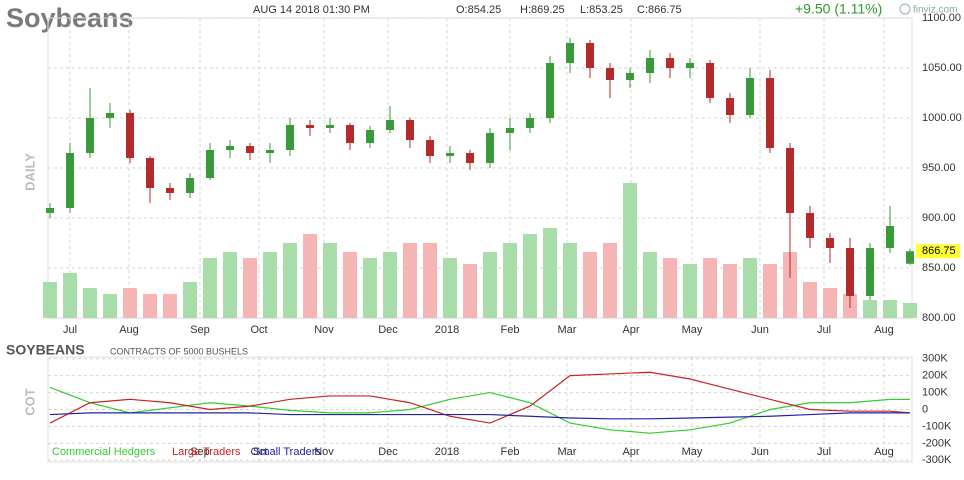  What do you see at coordinates (630, 330) in the screenshot?
I see `x-tick-label: Apr` at bounding box center [630, 330].